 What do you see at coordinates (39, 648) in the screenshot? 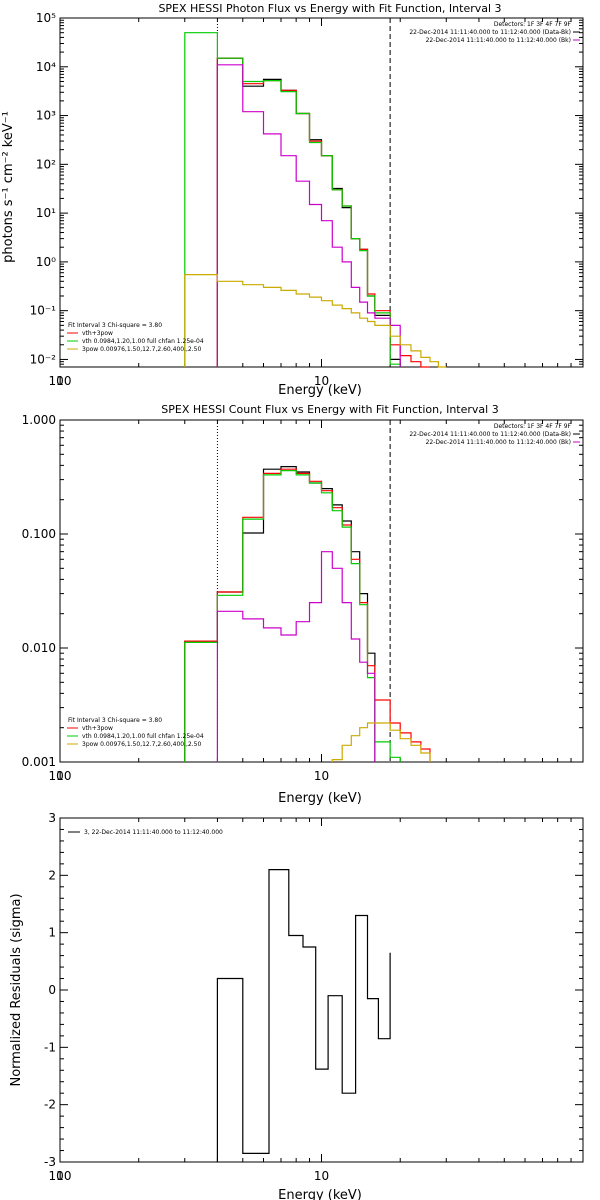
I see `y-tick-label: 0.010` at bounding box center [39, 648].